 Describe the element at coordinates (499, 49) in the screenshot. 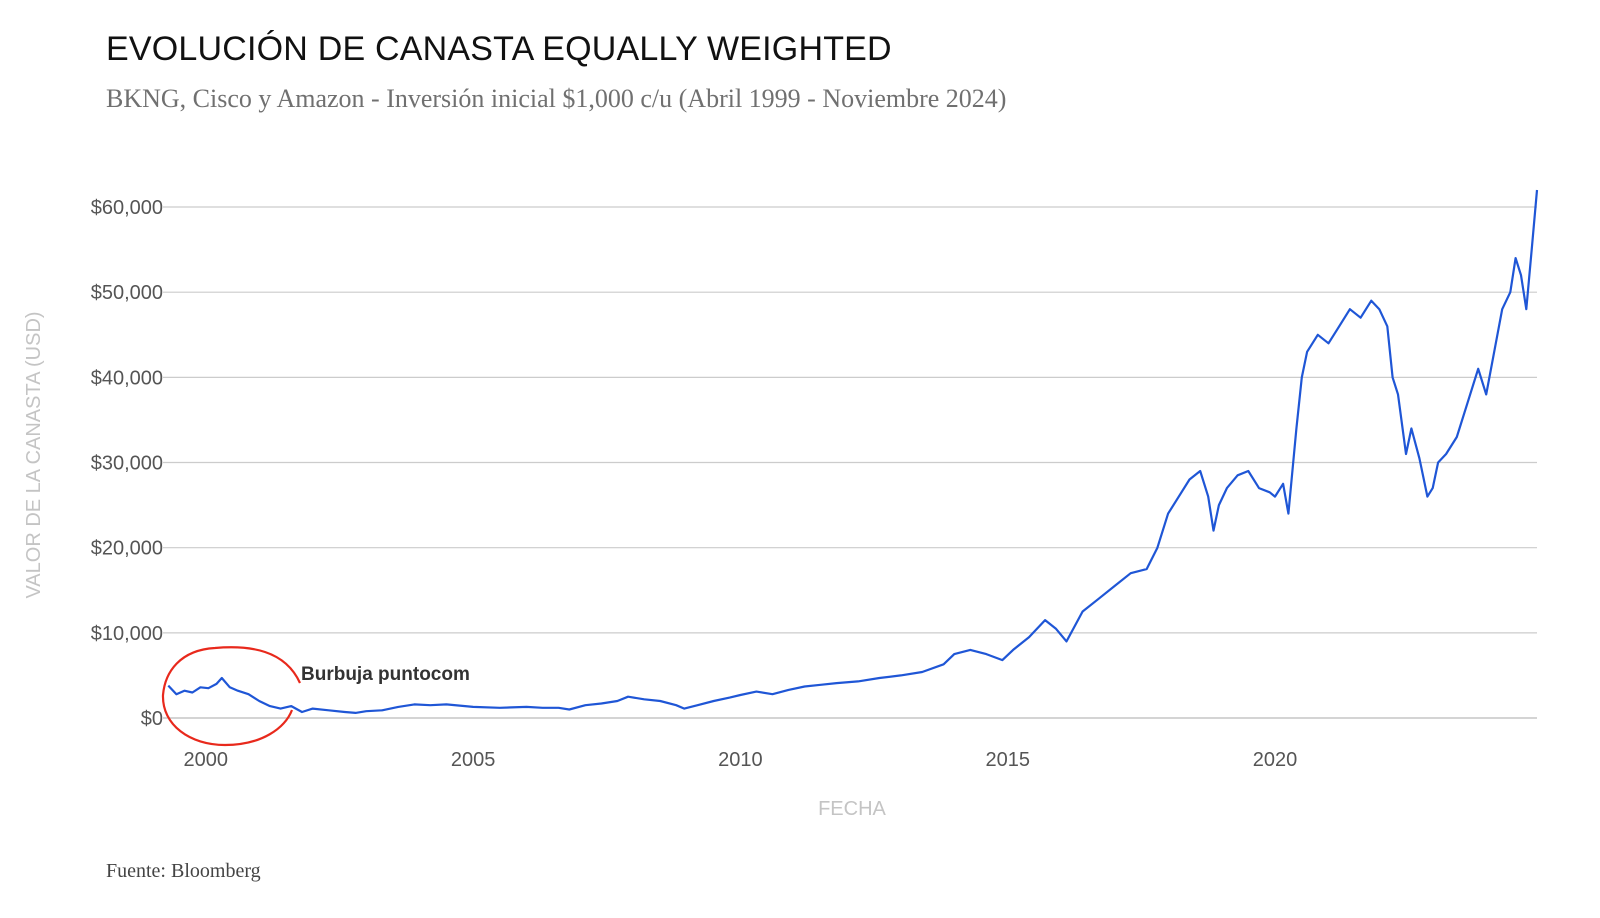

I see `chart-title: EVOLUCIÓN DE CANASTA EQUALLY WEIGHTED` at that location.